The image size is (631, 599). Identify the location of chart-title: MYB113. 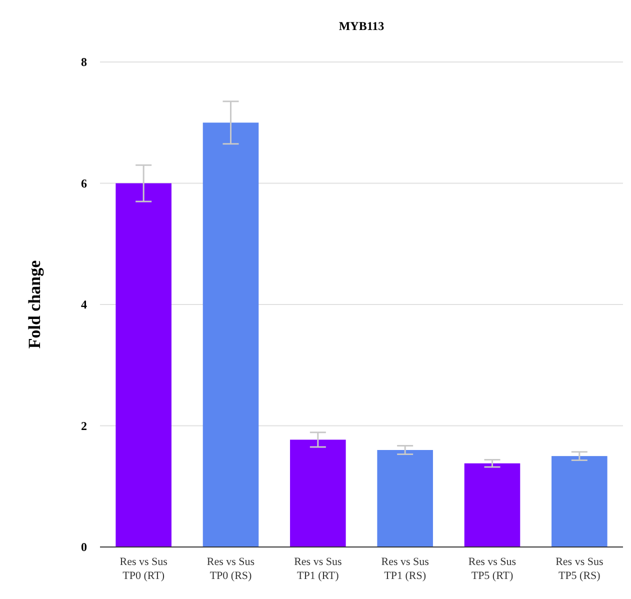
(361, 26).